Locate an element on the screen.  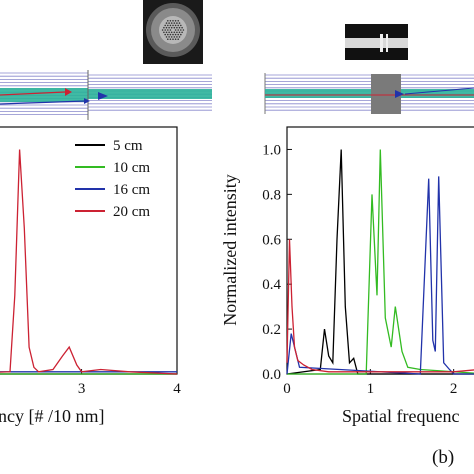
right-fiber-schematic is located at coordinates (369, 93).